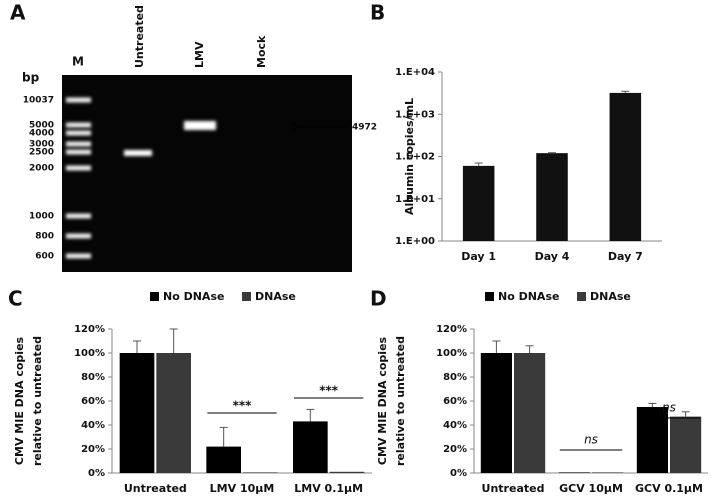 This screenshot has height=499, width=720. What do you see at coordinates (415, 241) in the screenshot?
I see `y-tick-label: 1.E+00` at bounding box center [415, 241].